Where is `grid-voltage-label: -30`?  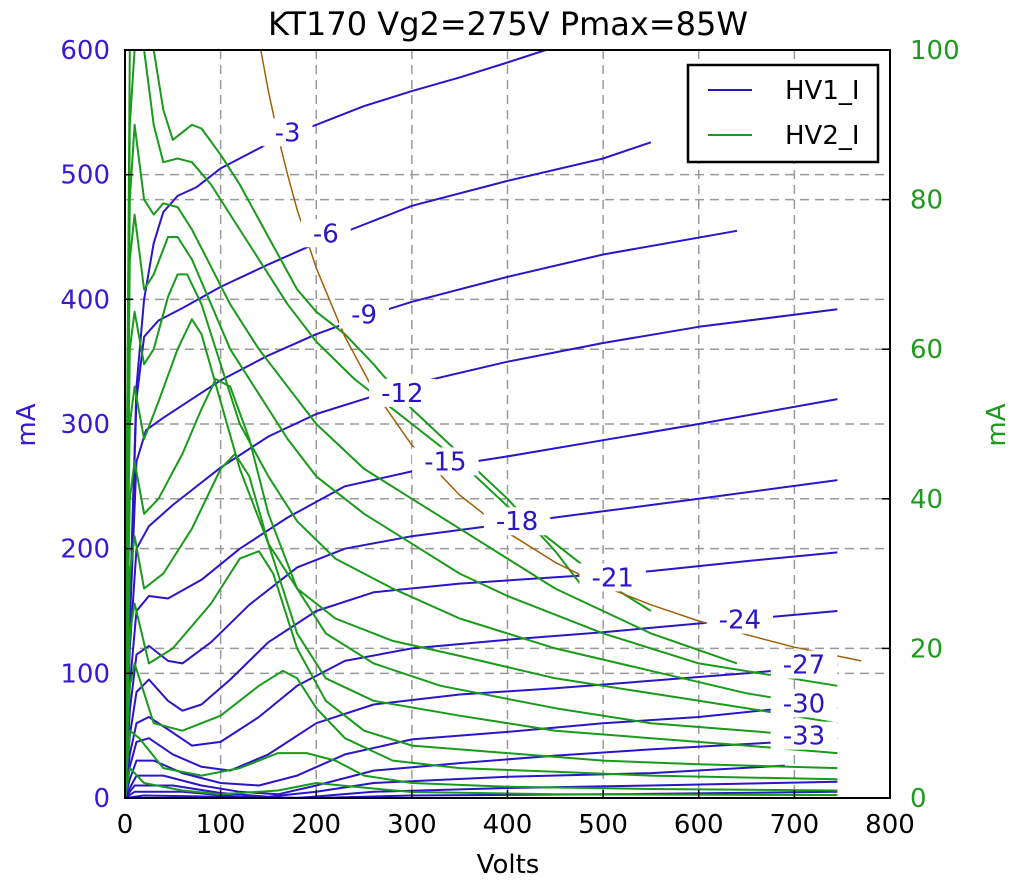 grid-voltage-label: -30 is located at coordinates (804, 704).